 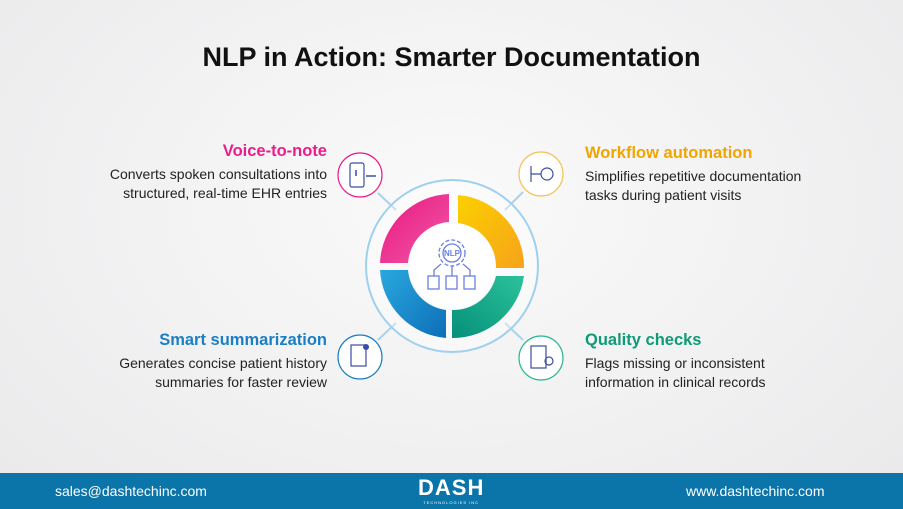 I want to click on connector-lines, so click(x=450, y=266).